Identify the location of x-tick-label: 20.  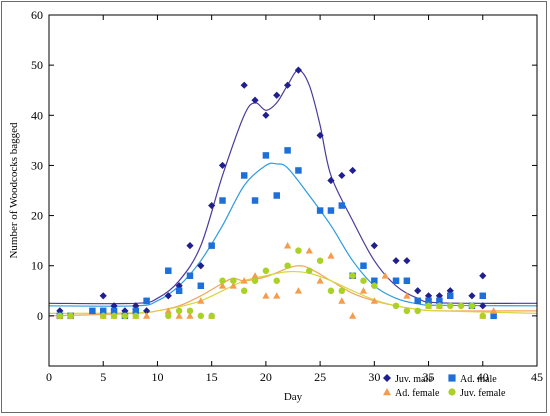
(266, 377).